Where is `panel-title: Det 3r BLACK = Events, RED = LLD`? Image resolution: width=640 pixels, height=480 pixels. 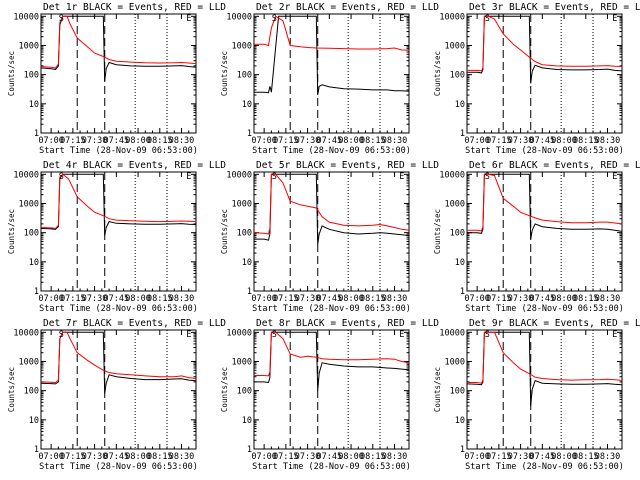 panel-title: Det 3r BLACK = Events, RED = LLD is located at coordinates (554, 7).